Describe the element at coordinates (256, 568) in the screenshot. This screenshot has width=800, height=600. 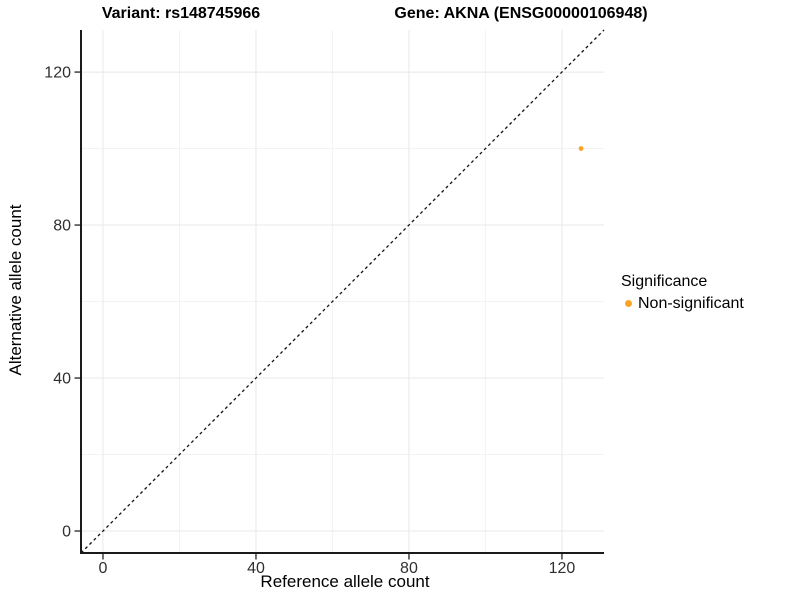
I see `x-tick-label: 40` at that location.